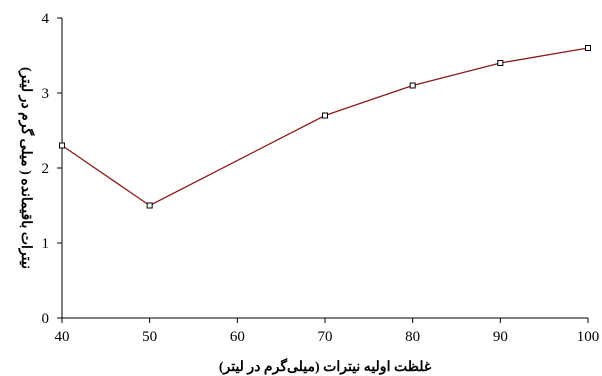  I want to click on x-axis-title: غلظت اولیه نیترات (میلی‌گرم در لیتر), so click(325, 366).